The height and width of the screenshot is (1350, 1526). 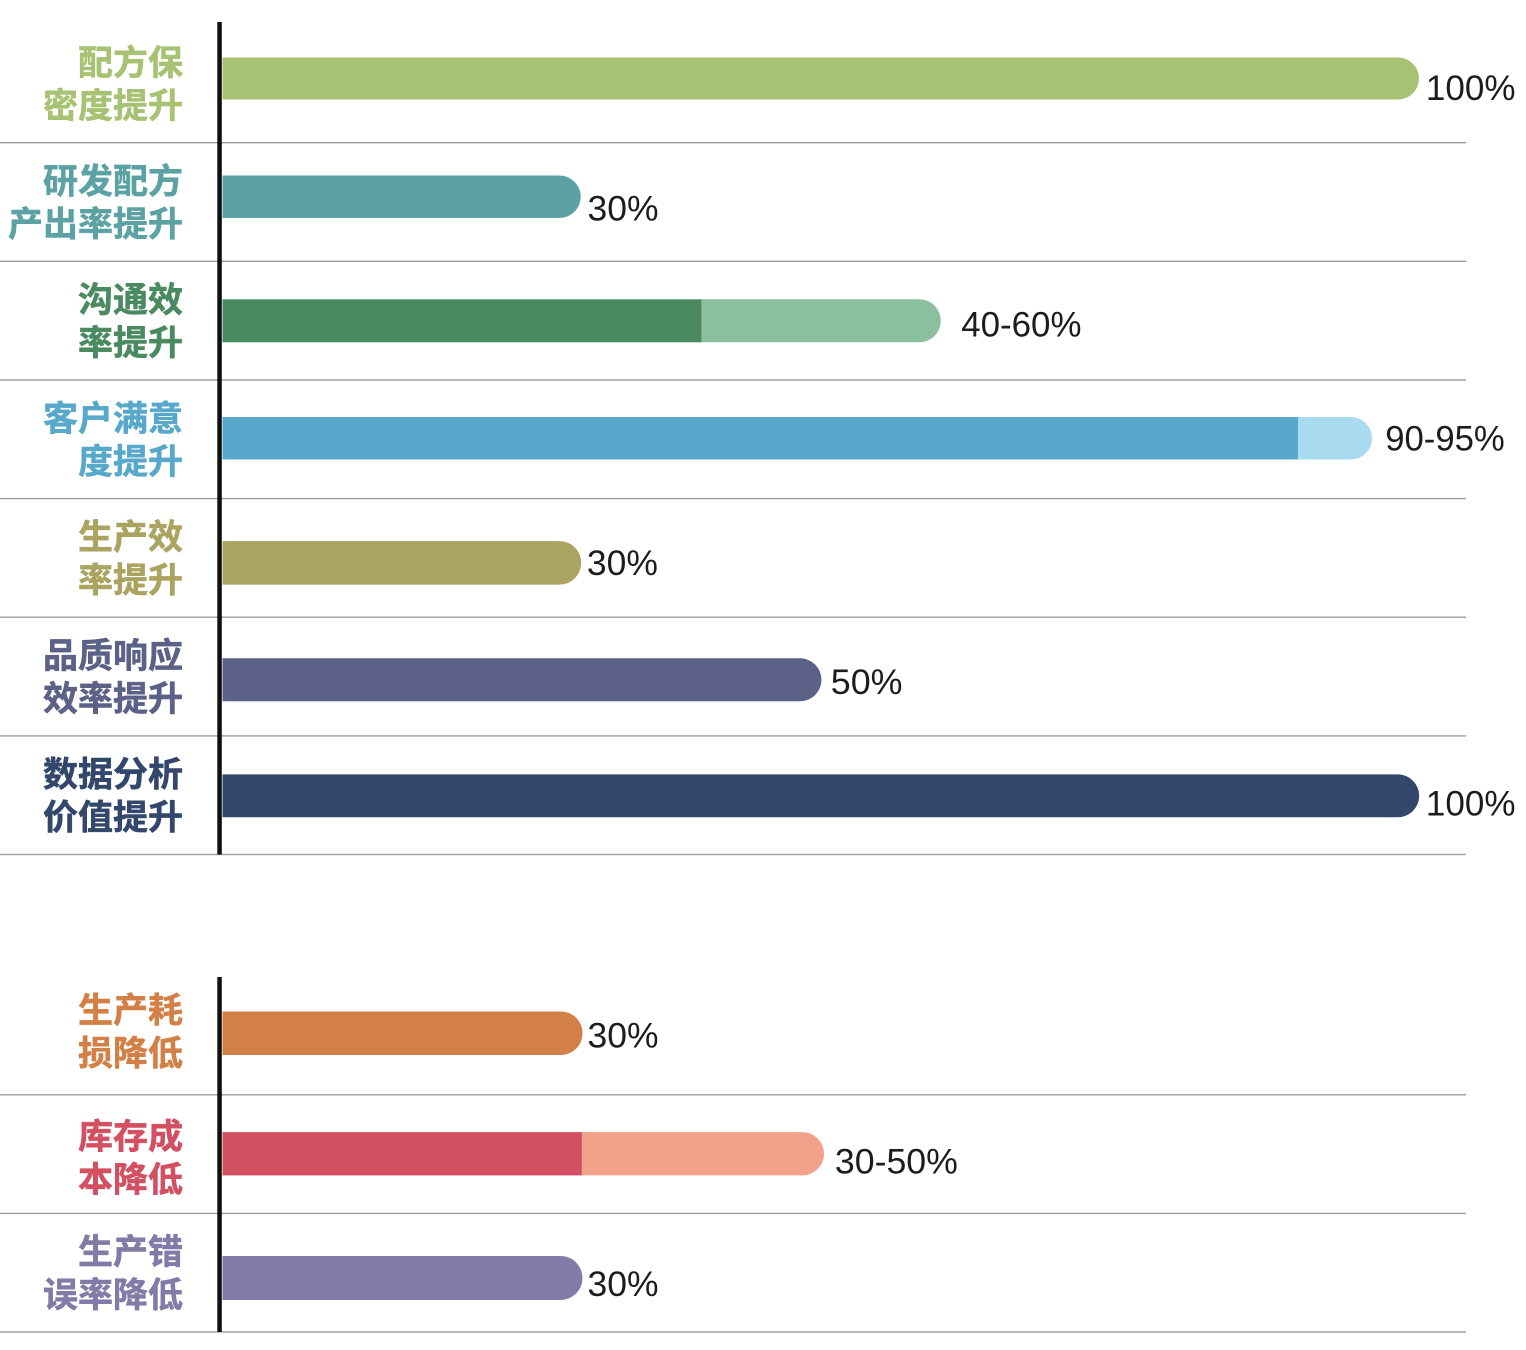 I want to click on svg-text: 30-50%, so click(x=896, y=1162).